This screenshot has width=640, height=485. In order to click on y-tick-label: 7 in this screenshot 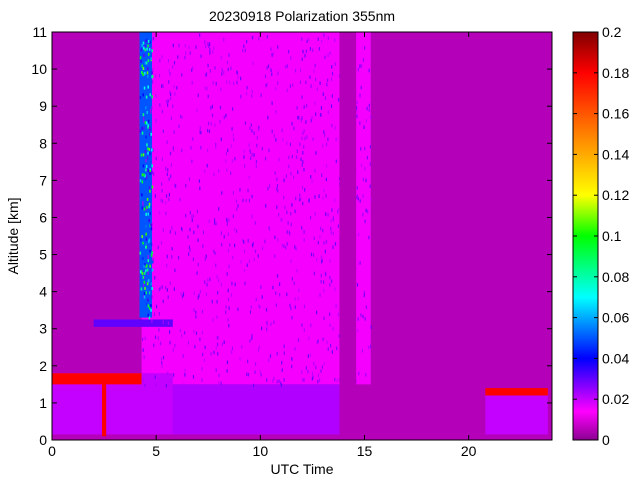, I will do `click(43, 180)`.